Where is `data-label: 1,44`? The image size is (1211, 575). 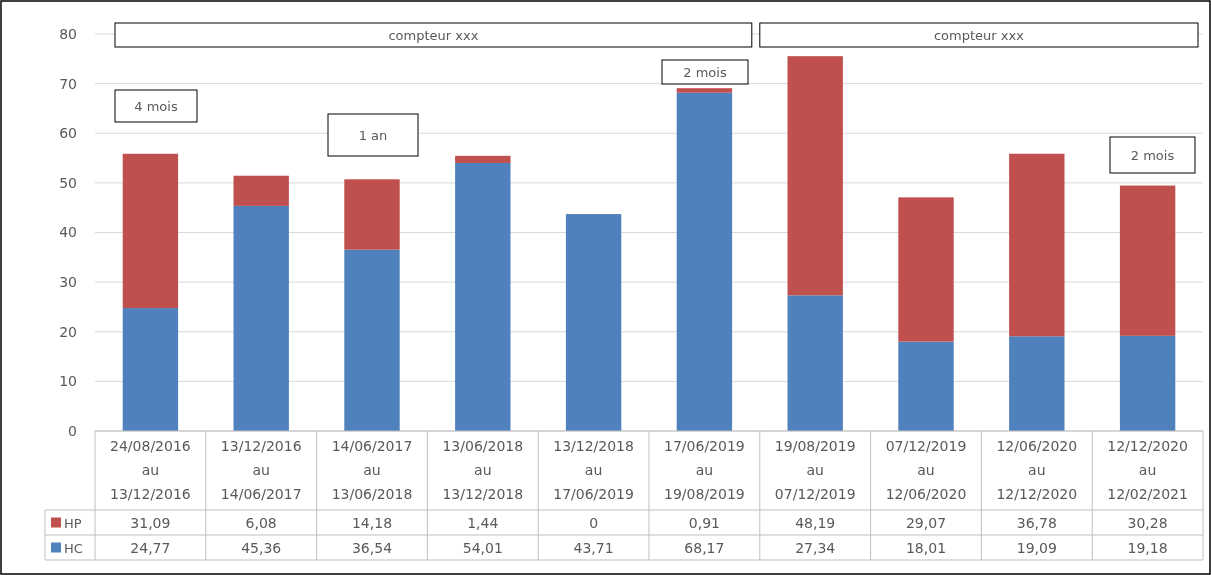 data-label: 1,44 is located at coordinates (483, 522).